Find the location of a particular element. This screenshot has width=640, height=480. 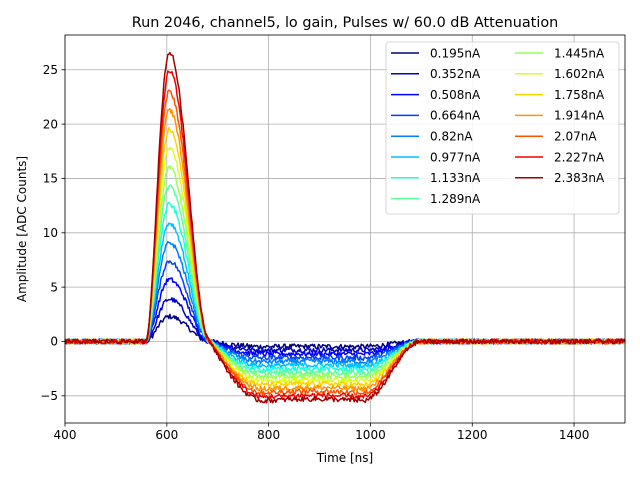

x-tick-label: 1000 is located at coordinates (370, 435).